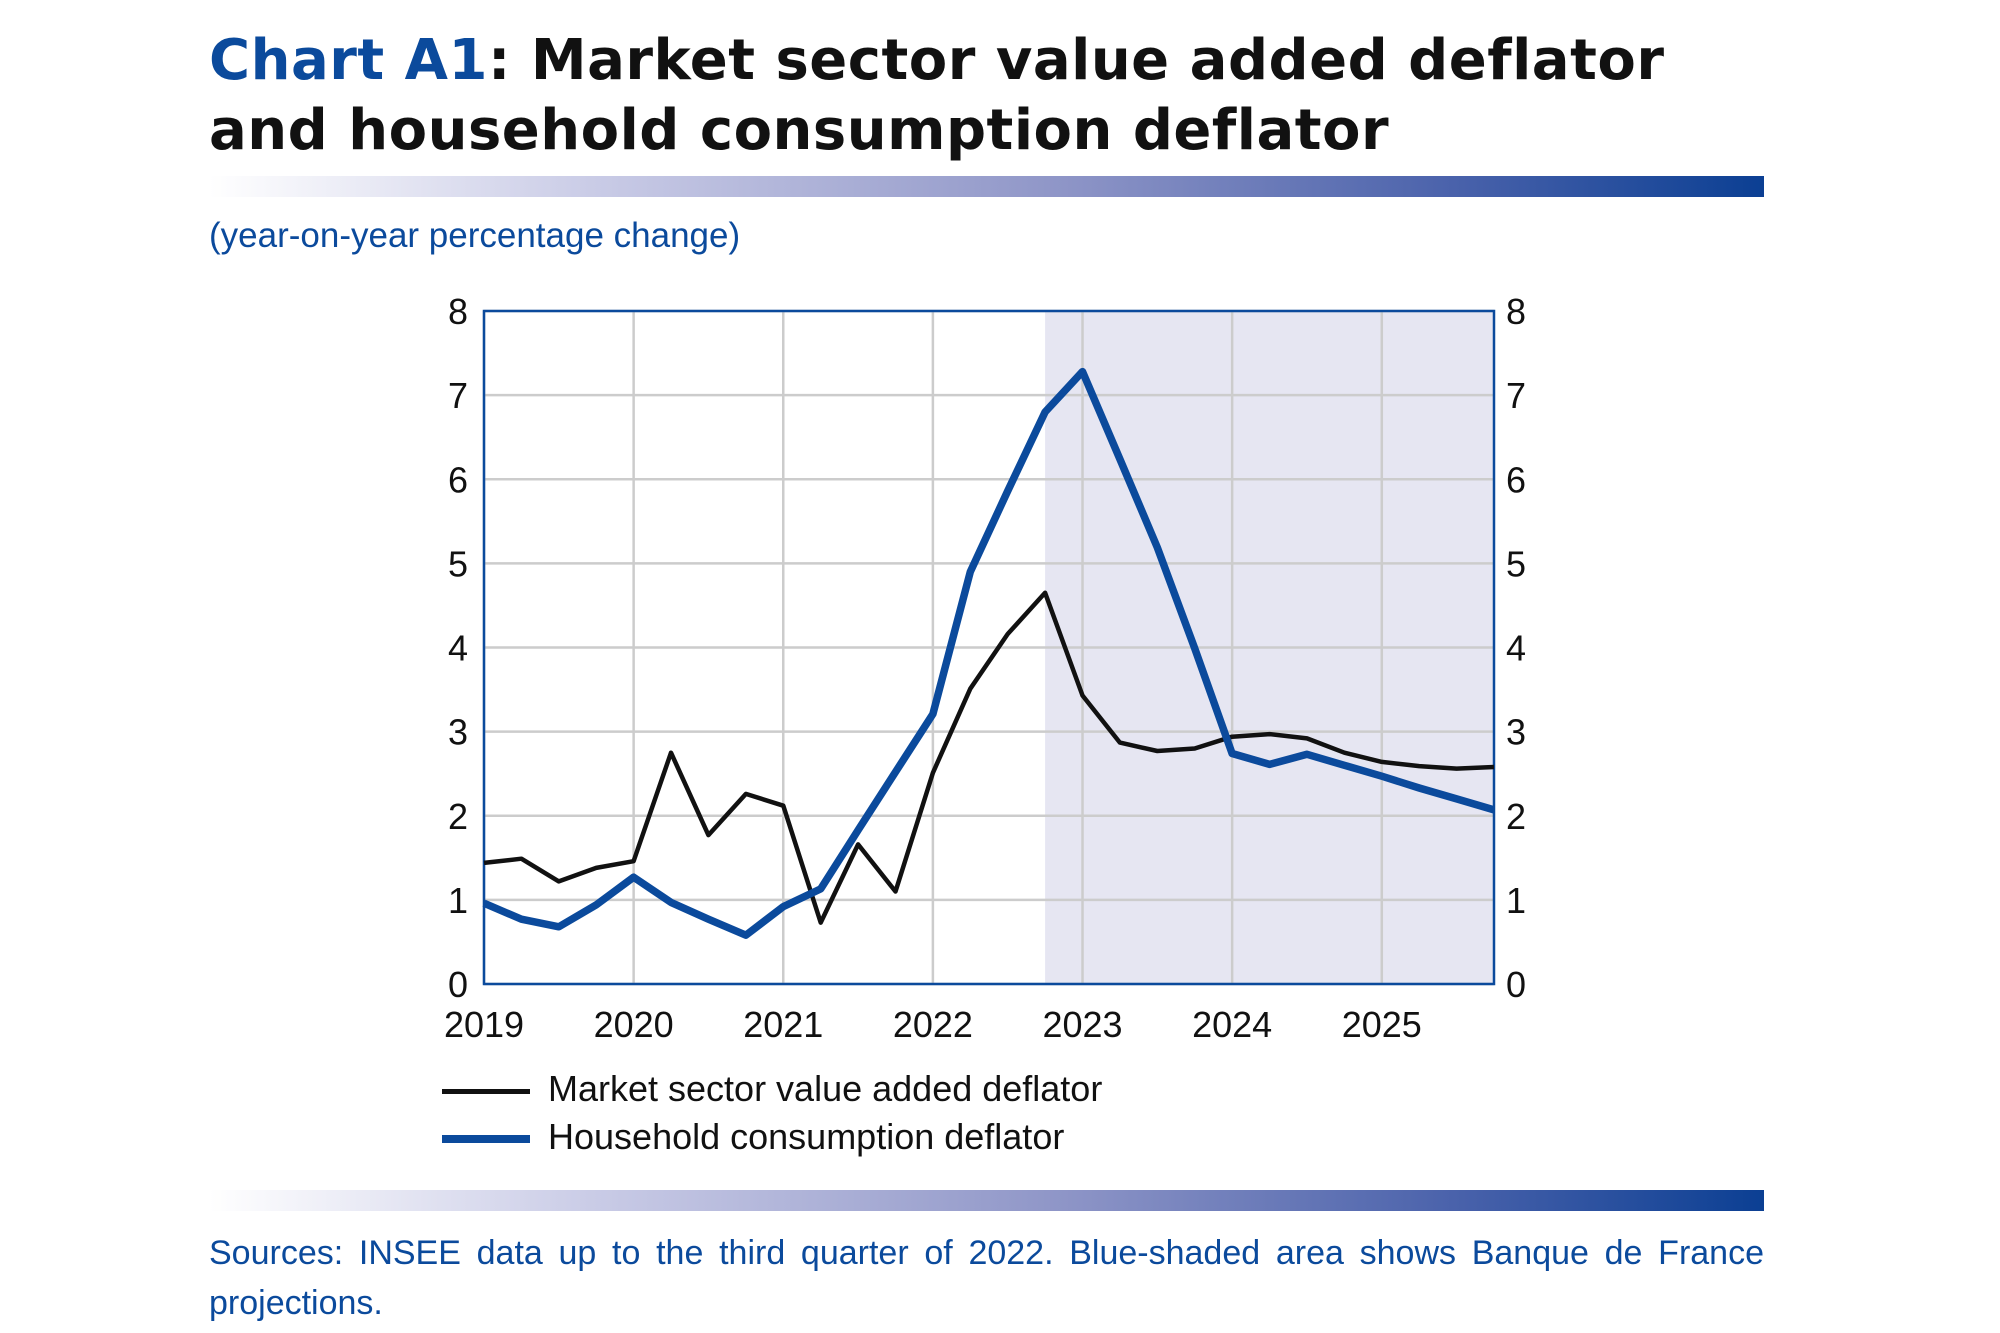 This screenshot has height=1333, width=2000. Describe the element at coordinates (486, 1139) in the screenshot. I see `legend-swatch-blue` at that location.